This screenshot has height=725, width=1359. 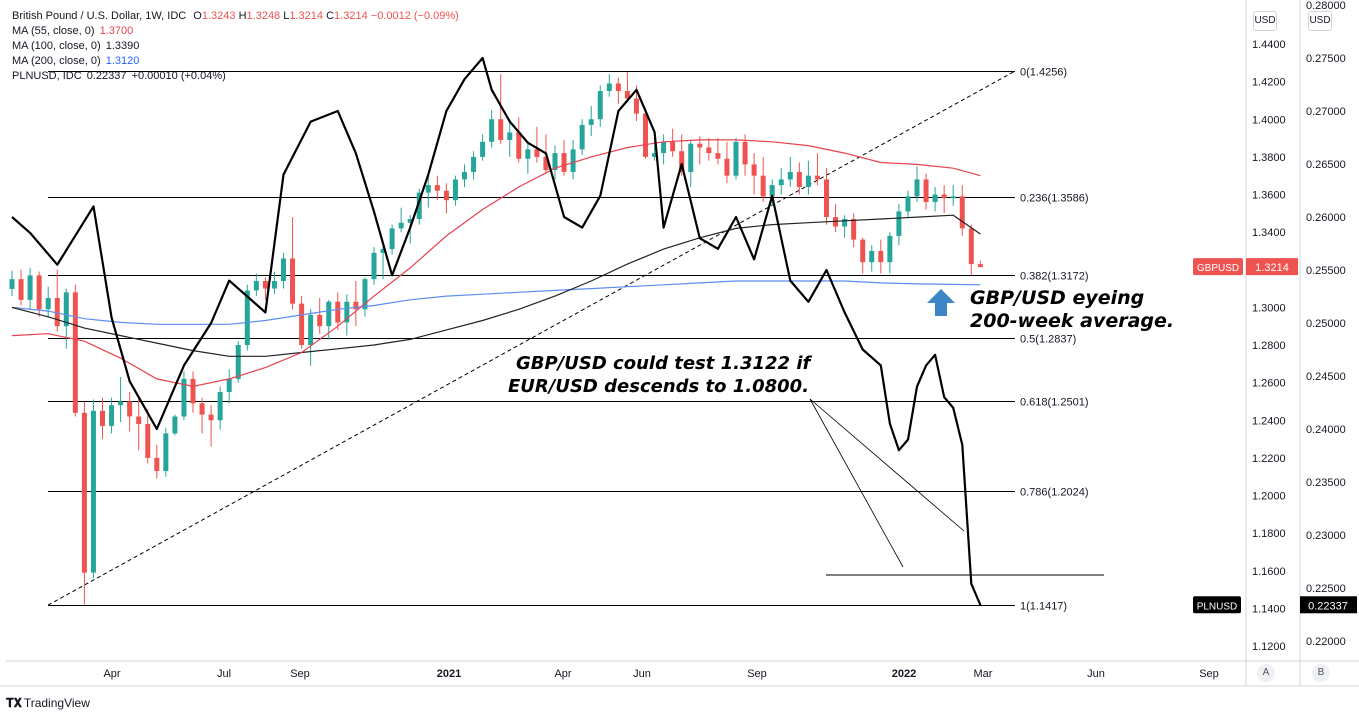 What do you see at coordinates (235, 31) in the screenshot?
I see `legend-ma55-row: MA (55, close, 0) 1.3700` at bounding box center [235, 31].